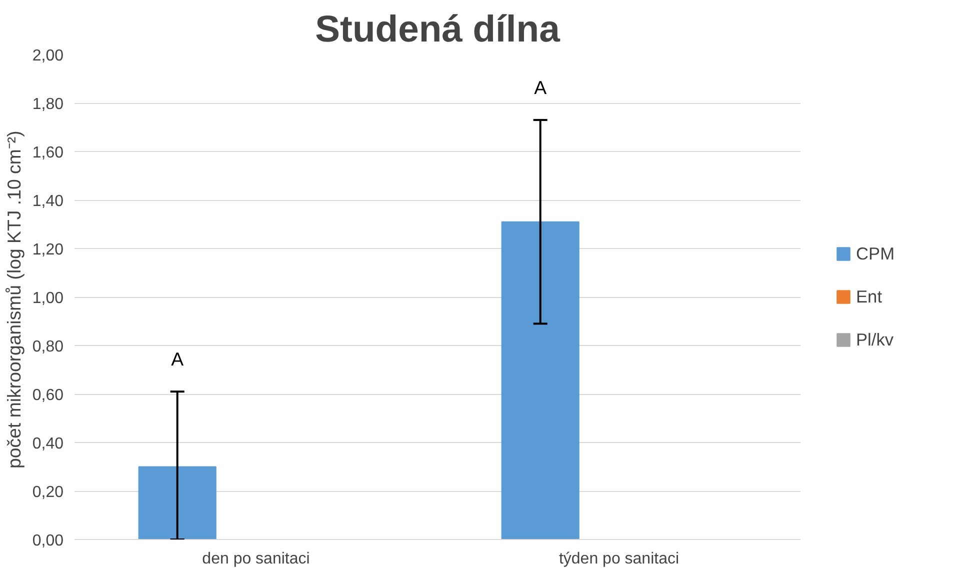  What do you see at coordinates (48, 347) in the screenshot?
I see `y-tick-label: 0,80` at bounding box center [48, 347].